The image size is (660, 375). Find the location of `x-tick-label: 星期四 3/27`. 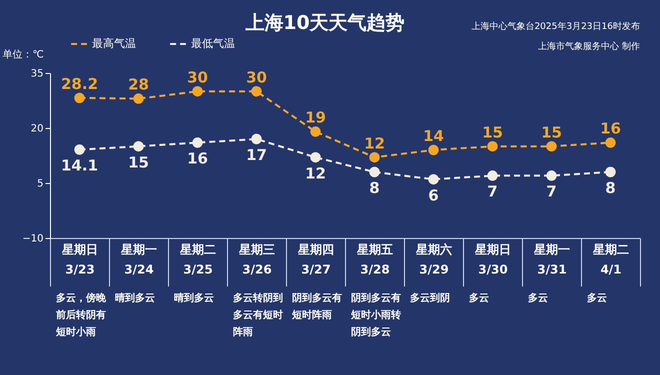

x-tick-label: 星期四 3/27 is located at coordinates (315, 259).